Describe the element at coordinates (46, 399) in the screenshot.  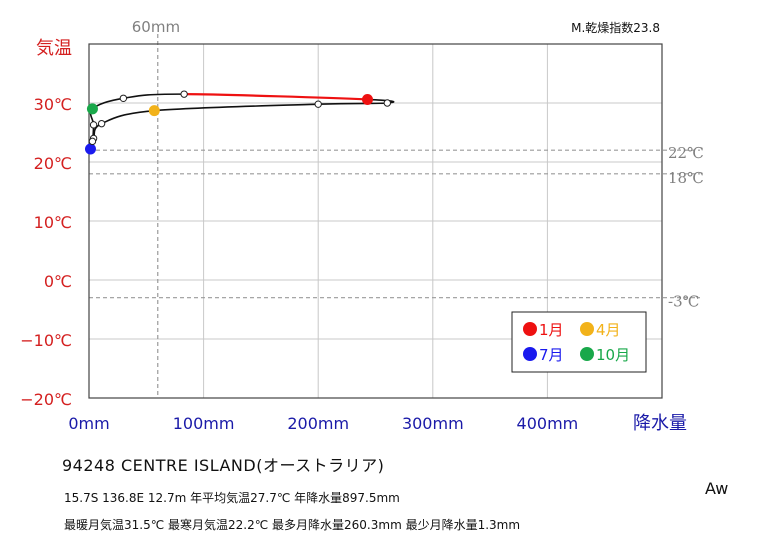
I see `y-tick-label: −20℃` at that location.